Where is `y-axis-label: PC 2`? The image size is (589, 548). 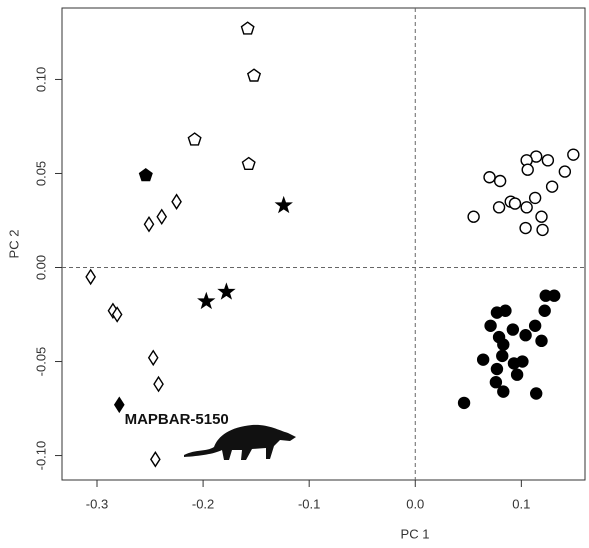
y-axis-label: PC 2 is located at coordinates (13, 244).